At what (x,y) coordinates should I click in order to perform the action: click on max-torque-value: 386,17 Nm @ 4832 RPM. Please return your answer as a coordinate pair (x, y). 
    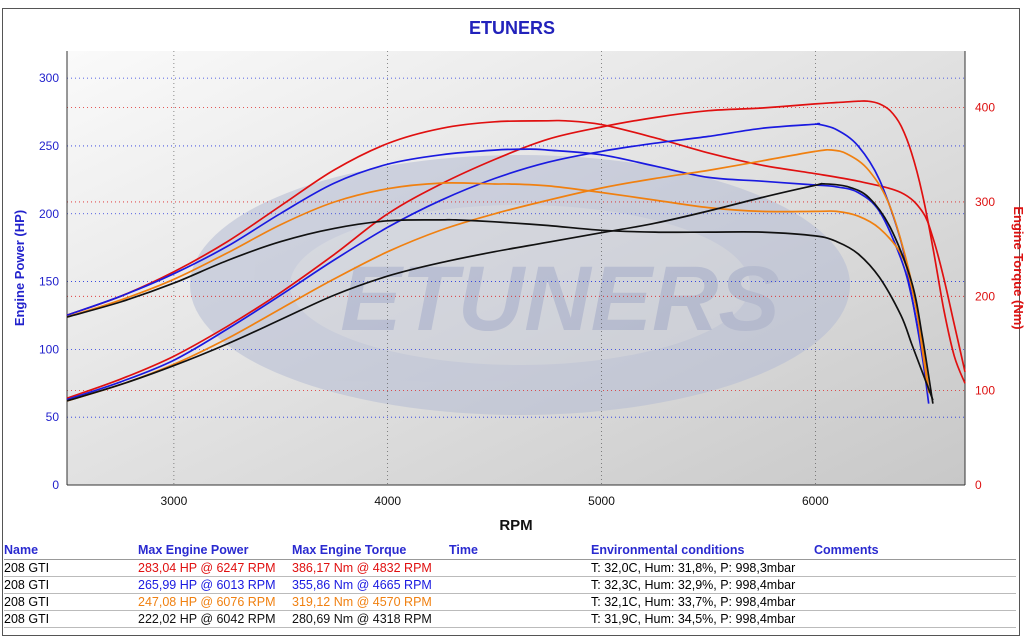
    Looking at the image, I should click on (370, 568).